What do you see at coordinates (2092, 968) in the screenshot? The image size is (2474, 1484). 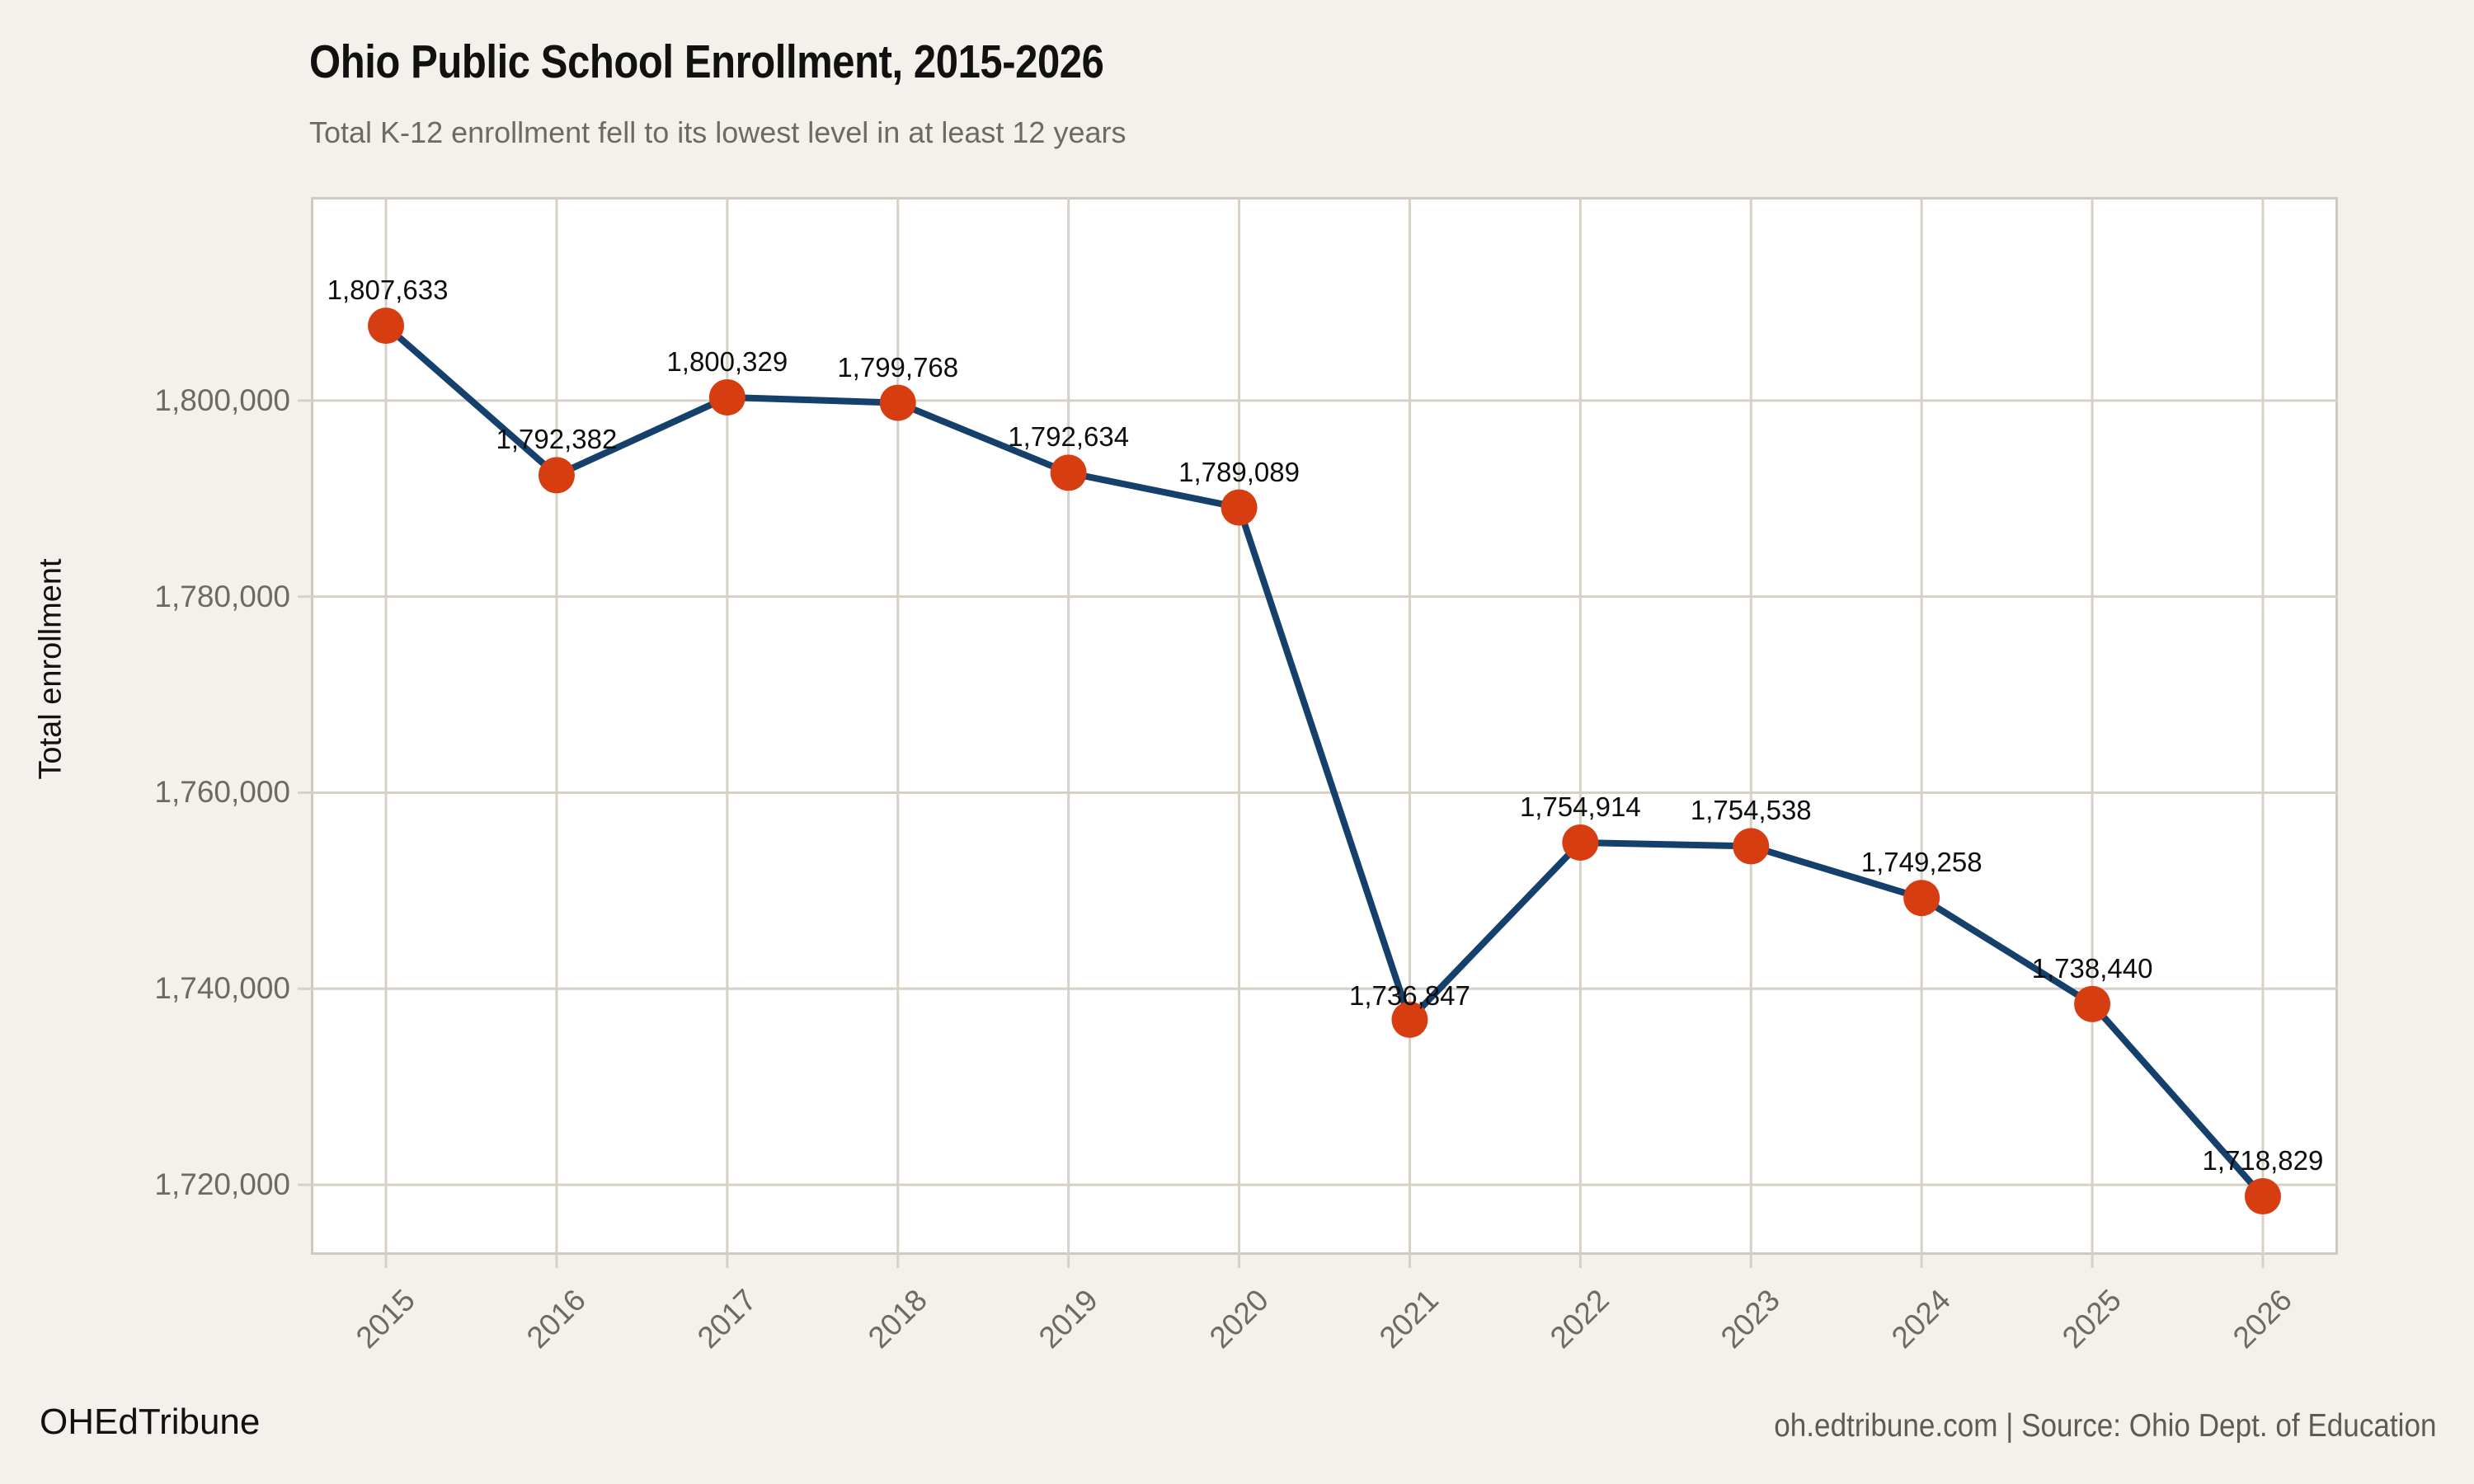 I see `data-point-label: 1,738,440` at bounding box center [2092, 968].